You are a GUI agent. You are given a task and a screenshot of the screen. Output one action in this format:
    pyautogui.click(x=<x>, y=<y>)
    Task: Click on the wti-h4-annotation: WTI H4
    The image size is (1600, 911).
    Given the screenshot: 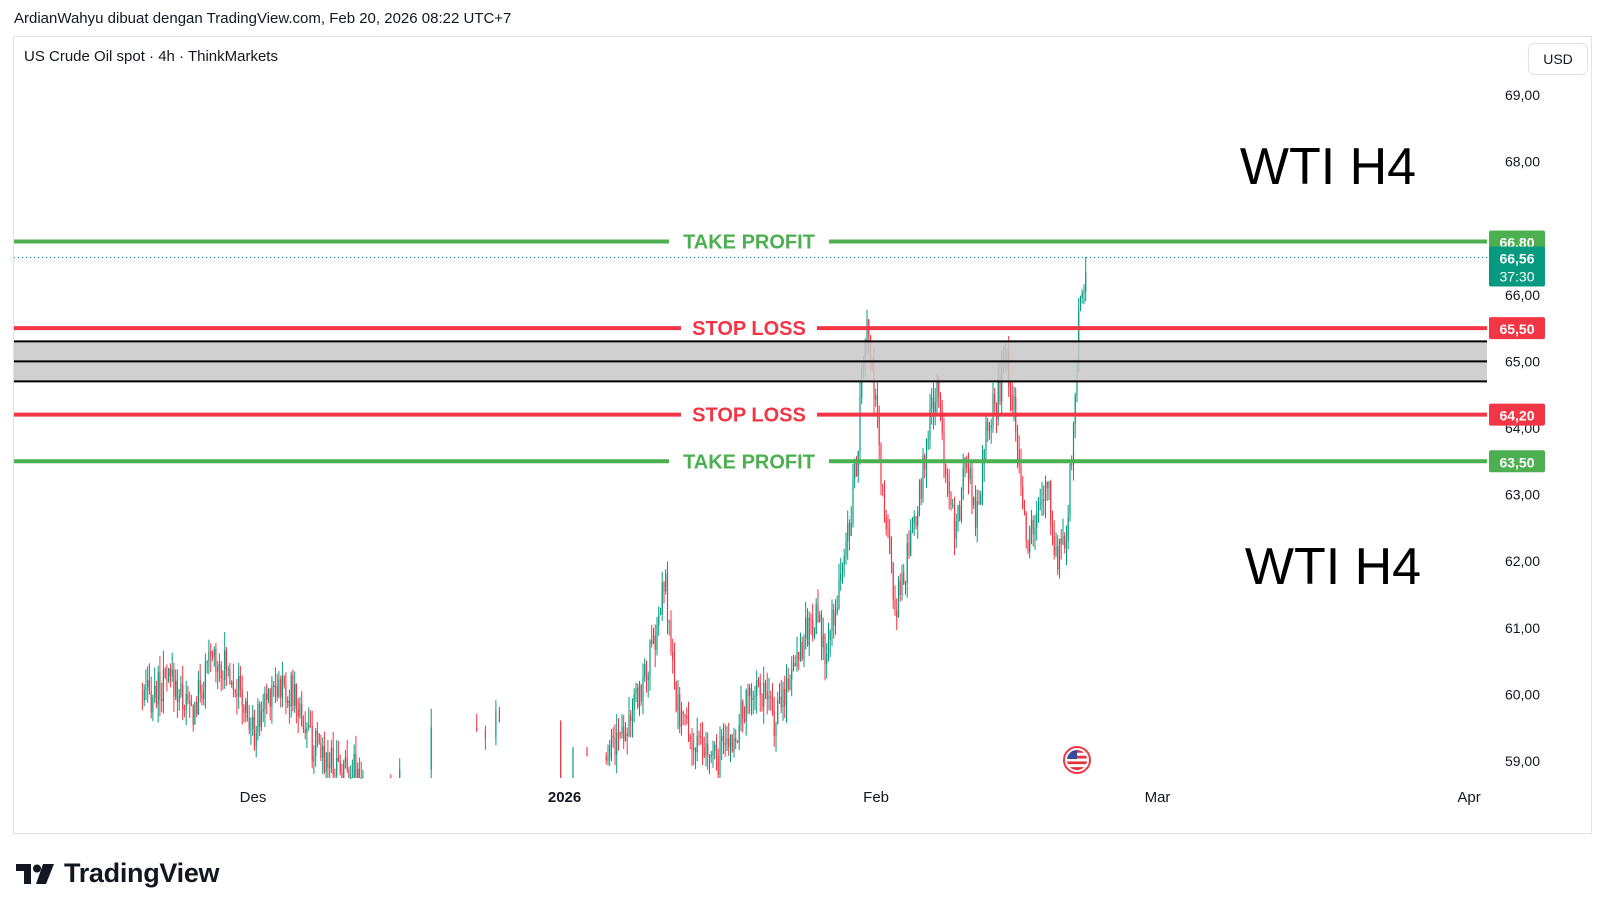 What is the action you would take?
    pyautogui.click(x=1333, y=567)
    